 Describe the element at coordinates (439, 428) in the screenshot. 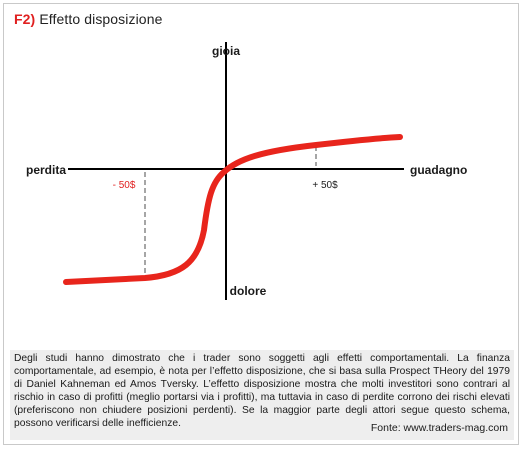

I see `source-text: Fonte: www.traders-mag.com` at that location.